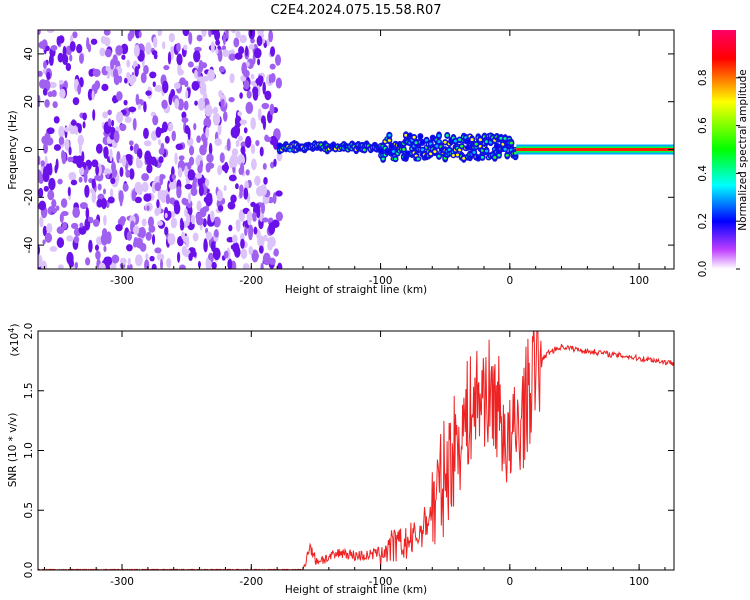 The height and width of the screenshot is (600, 750). What do you see at coordinates (639, 582) in the screenshot?
I see `snr-xtick-label: 100` at bounding box center [639, 582].